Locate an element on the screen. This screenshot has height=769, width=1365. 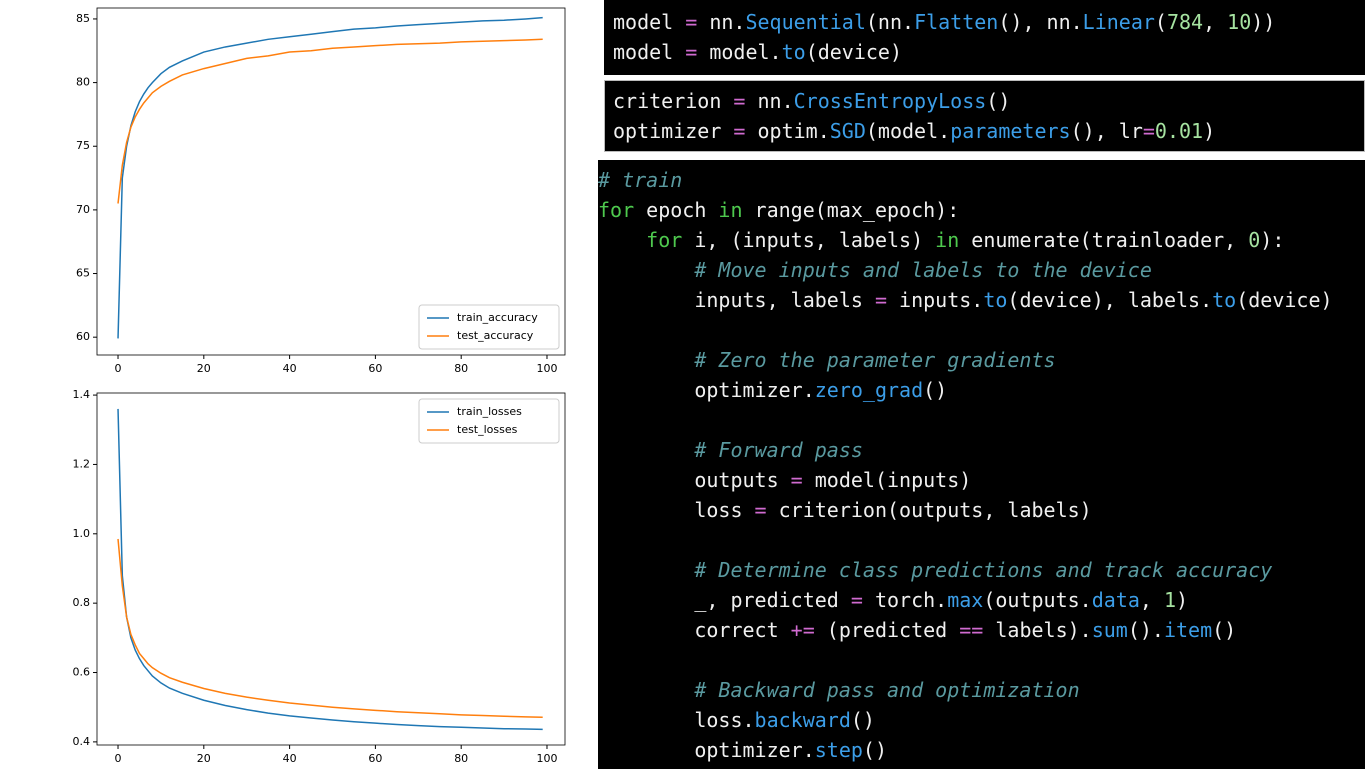
y-tick-label: 0.4 is located at coordinates (82, 741).